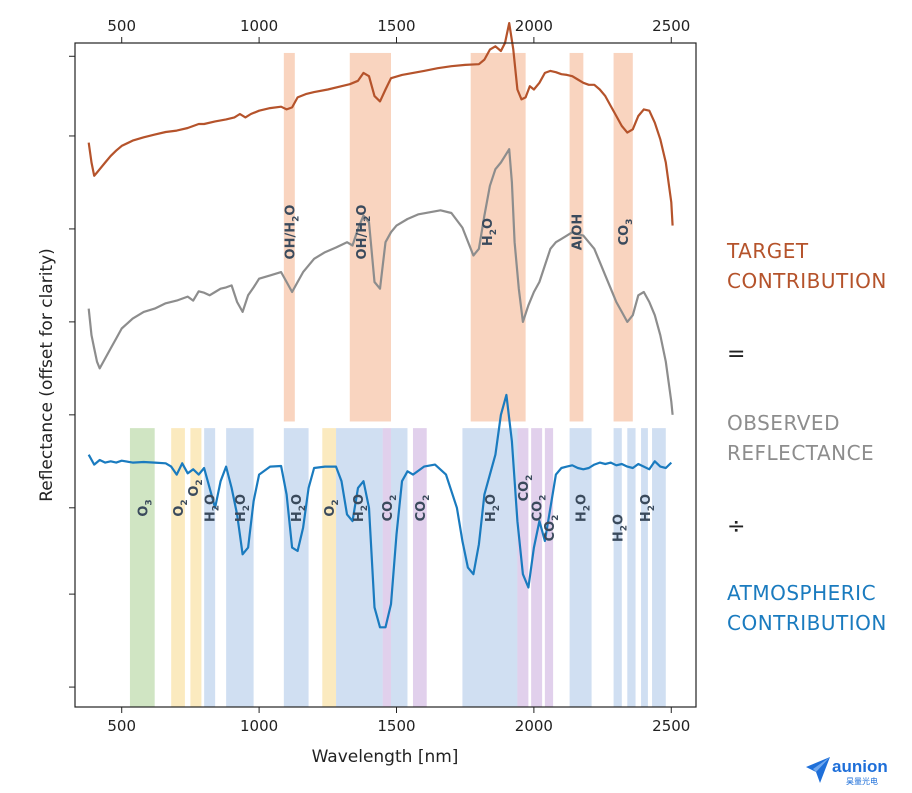  Describe the element at coordinates (243, 508) in the screenshot. I see `feature-bottom-label-4: H2O` at that location.